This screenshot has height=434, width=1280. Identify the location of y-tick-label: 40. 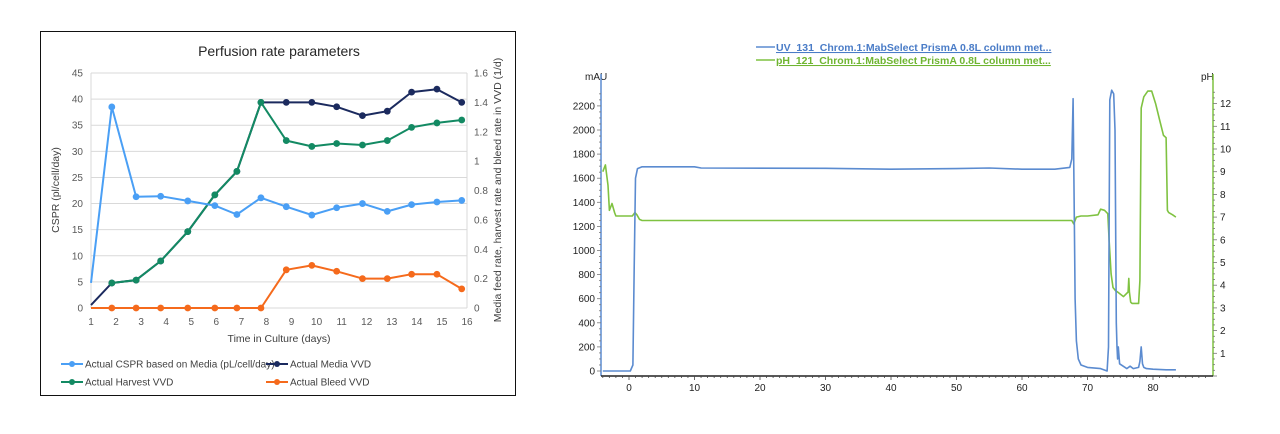
(78, 100).